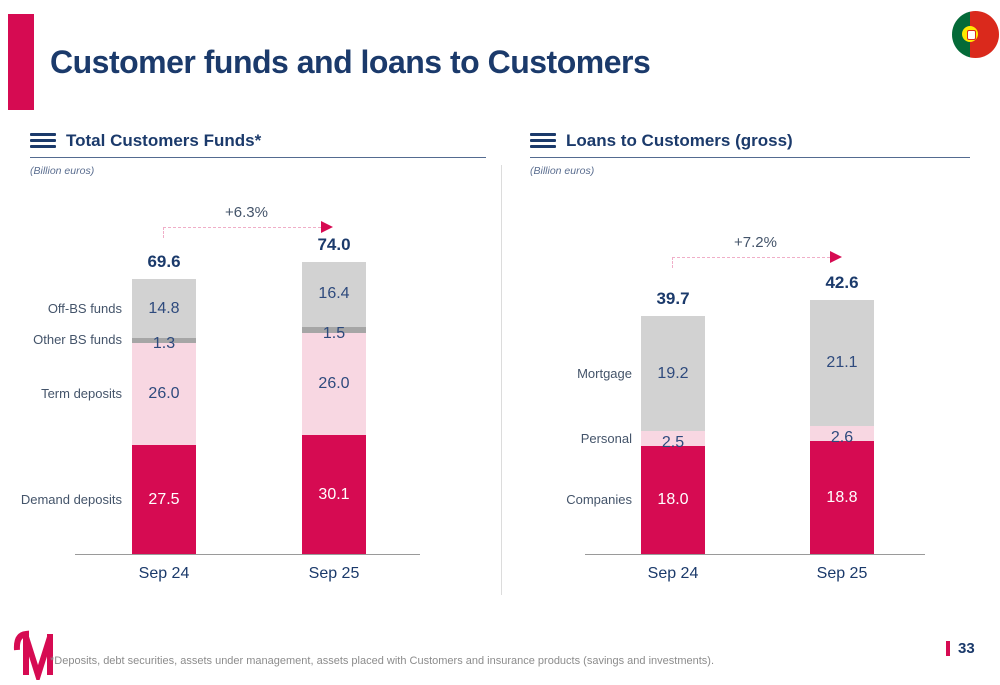  Describe the element at coordinates (247, 554) in the screenshot. I see `left-x-axis` at that location.